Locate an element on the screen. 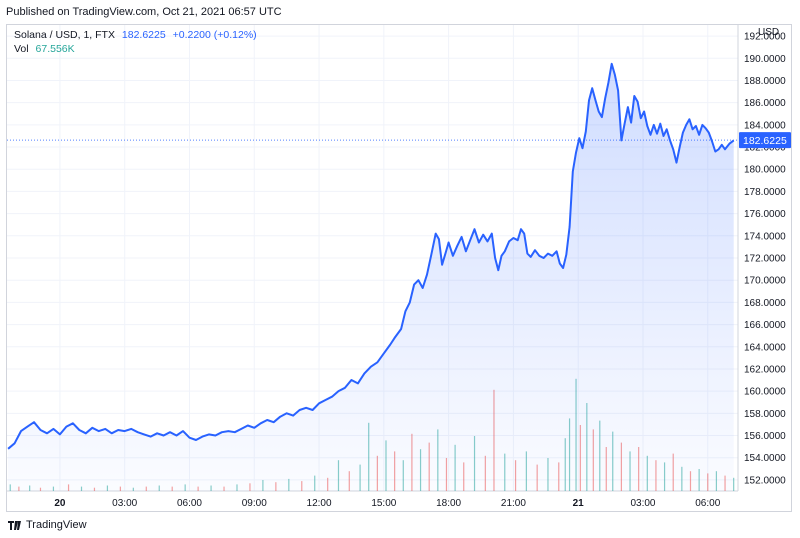 The image size is (800, 538). y-tick-label: 188.0000 is located at coordinates (765, 81).